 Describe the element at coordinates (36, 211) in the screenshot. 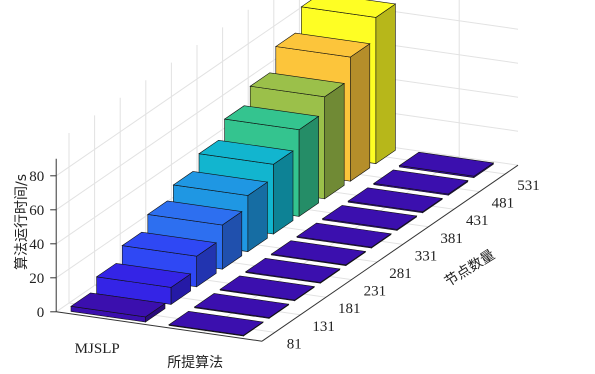

I see `z-tick-label: 60` at that location.